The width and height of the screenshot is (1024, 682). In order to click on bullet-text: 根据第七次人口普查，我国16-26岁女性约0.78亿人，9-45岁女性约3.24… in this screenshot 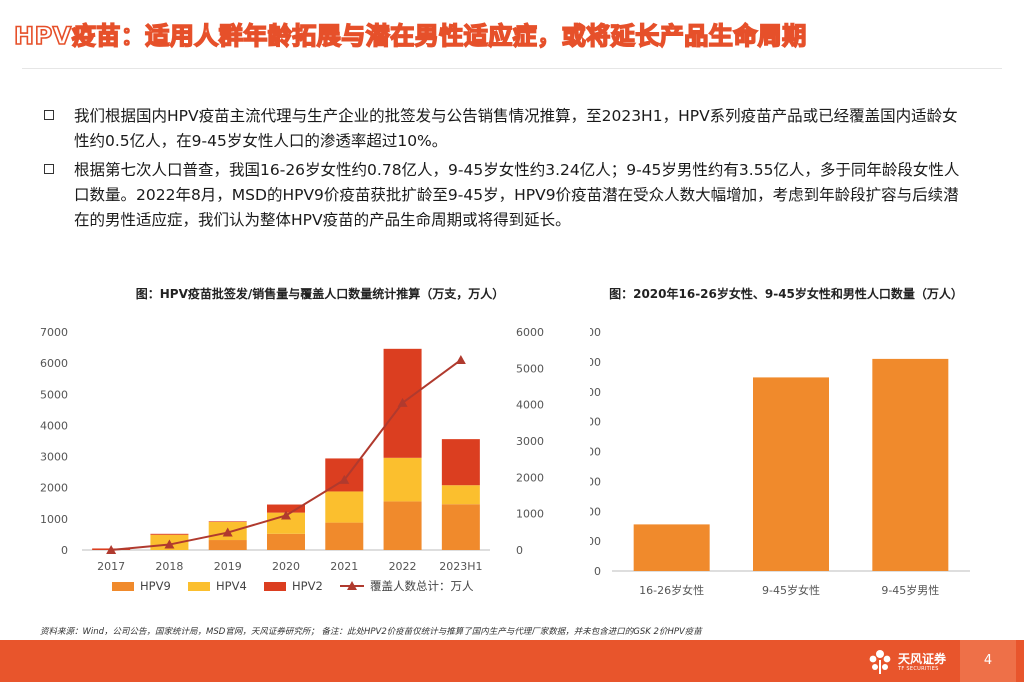, I will do `click(517, 195)`.